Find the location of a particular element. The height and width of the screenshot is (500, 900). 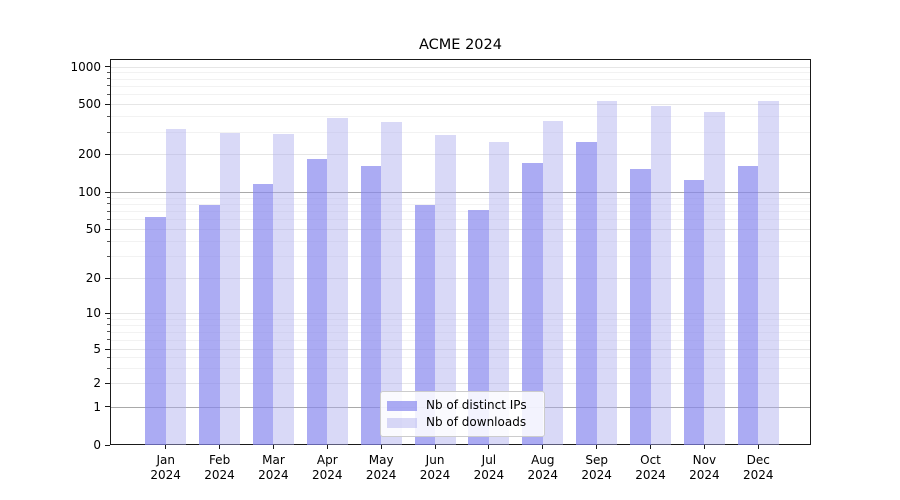

x-tick-label-may: May 2024 is located at coordinates (381, 467).